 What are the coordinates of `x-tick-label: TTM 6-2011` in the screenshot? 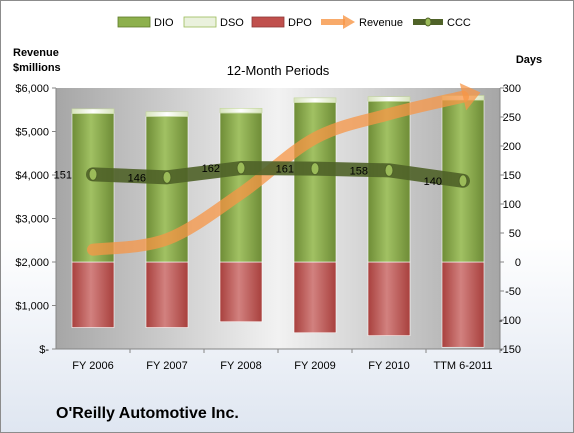 It's located at (462, 366).